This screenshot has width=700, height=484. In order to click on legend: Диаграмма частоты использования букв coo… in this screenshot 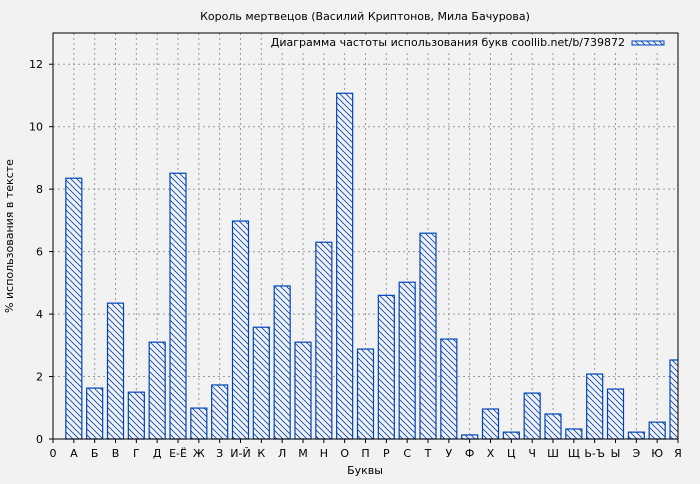, I will do `click(472, 42)`.